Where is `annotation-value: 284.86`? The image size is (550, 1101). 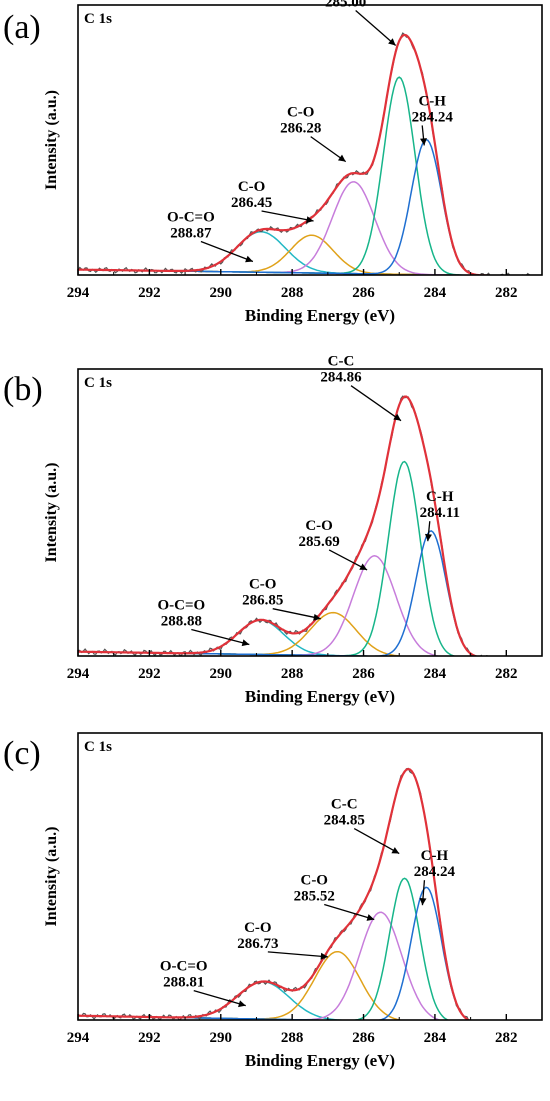
annotation-value: 284.86 is located at coordinates (341, 378).